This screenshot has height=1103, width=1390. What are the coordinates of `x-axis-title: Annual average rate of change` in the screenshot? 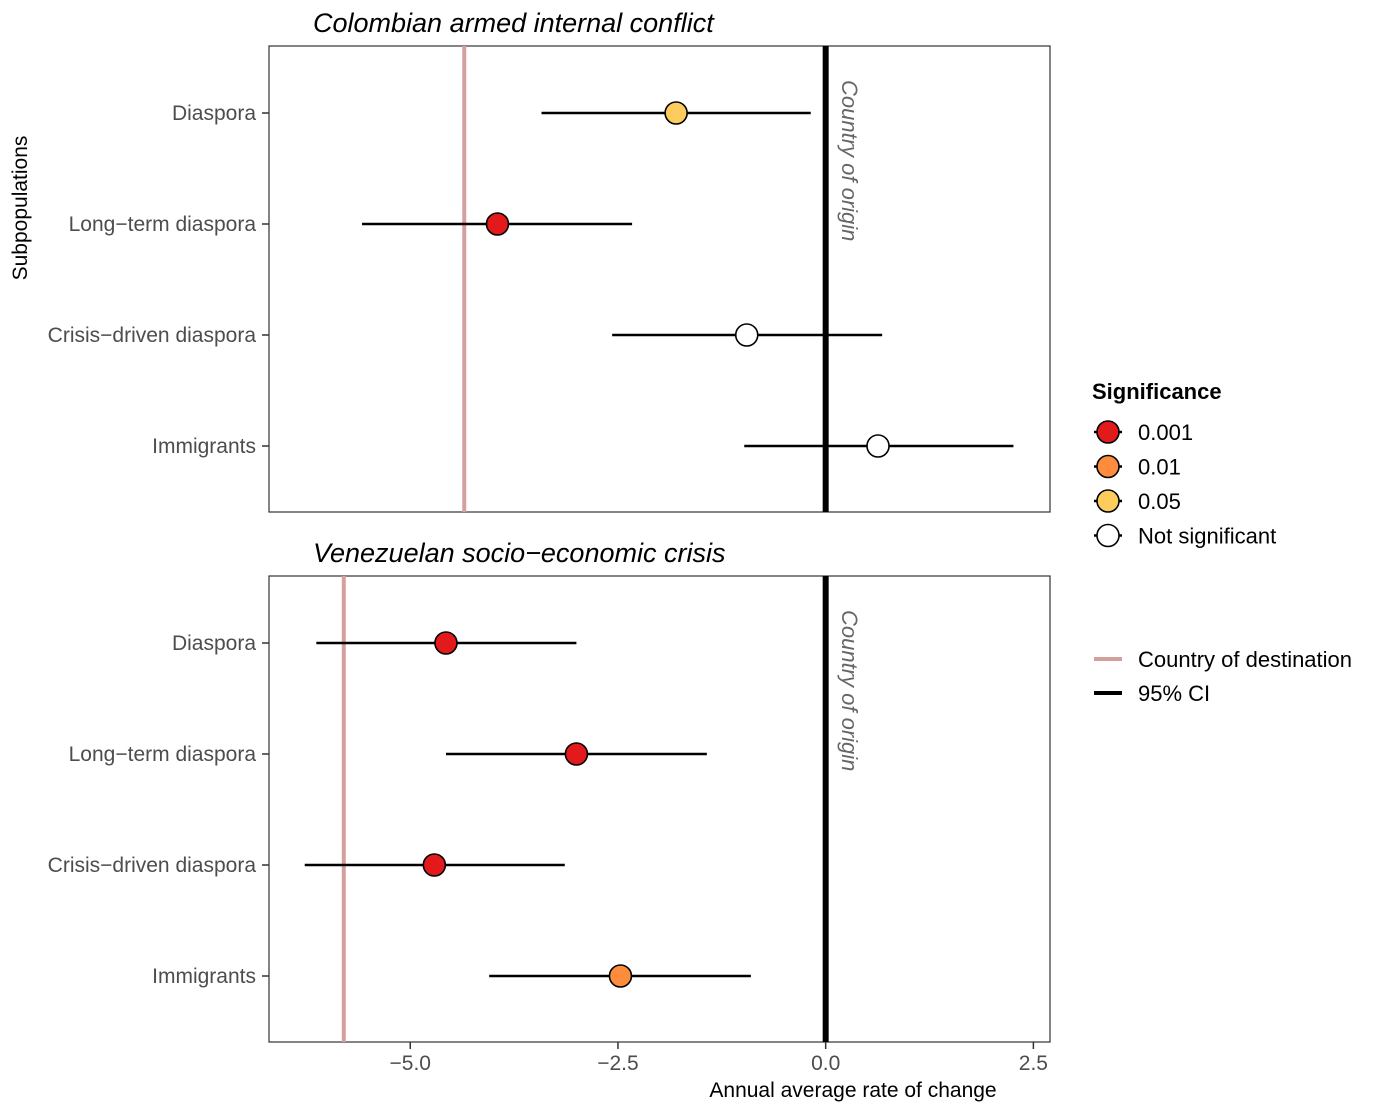 It's located at (852, 1090).